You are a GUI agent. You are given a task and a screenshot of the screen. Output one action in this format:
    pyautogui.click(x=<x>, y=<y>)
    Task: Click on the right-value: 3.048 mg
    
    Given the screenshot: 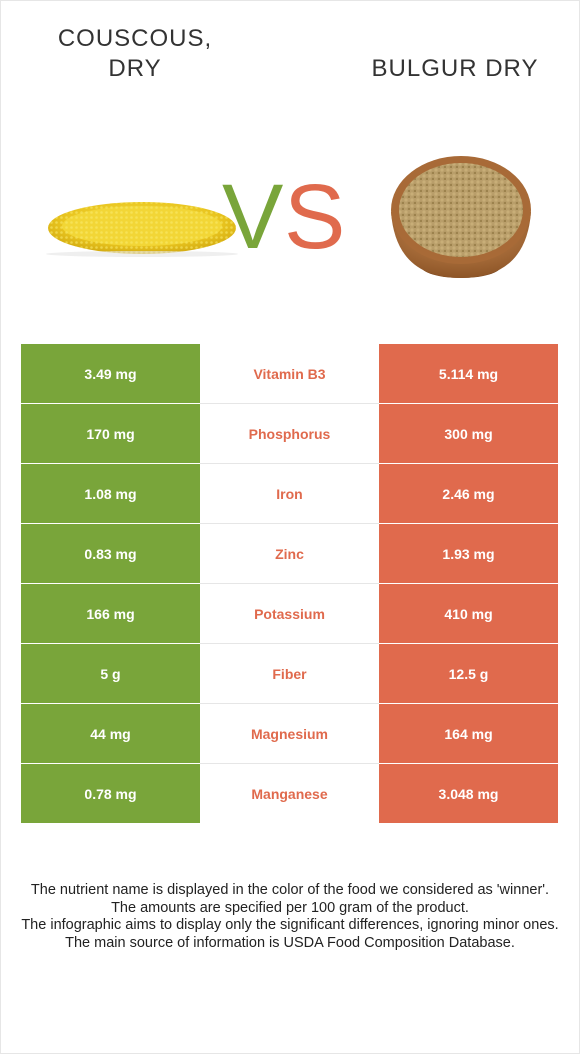 What is the action you would take?
    pyautogui.click(x=468, y=793)
    